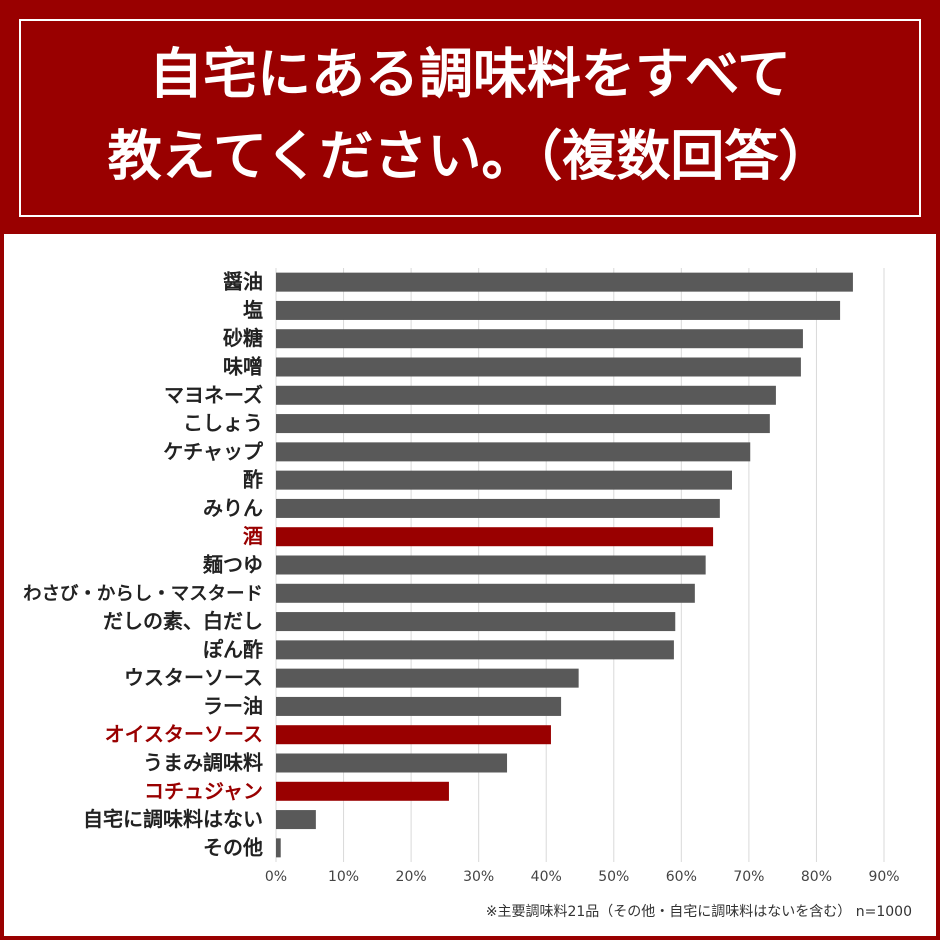  I want to click on y-tick-label: 砂糖, so click(243, 338).